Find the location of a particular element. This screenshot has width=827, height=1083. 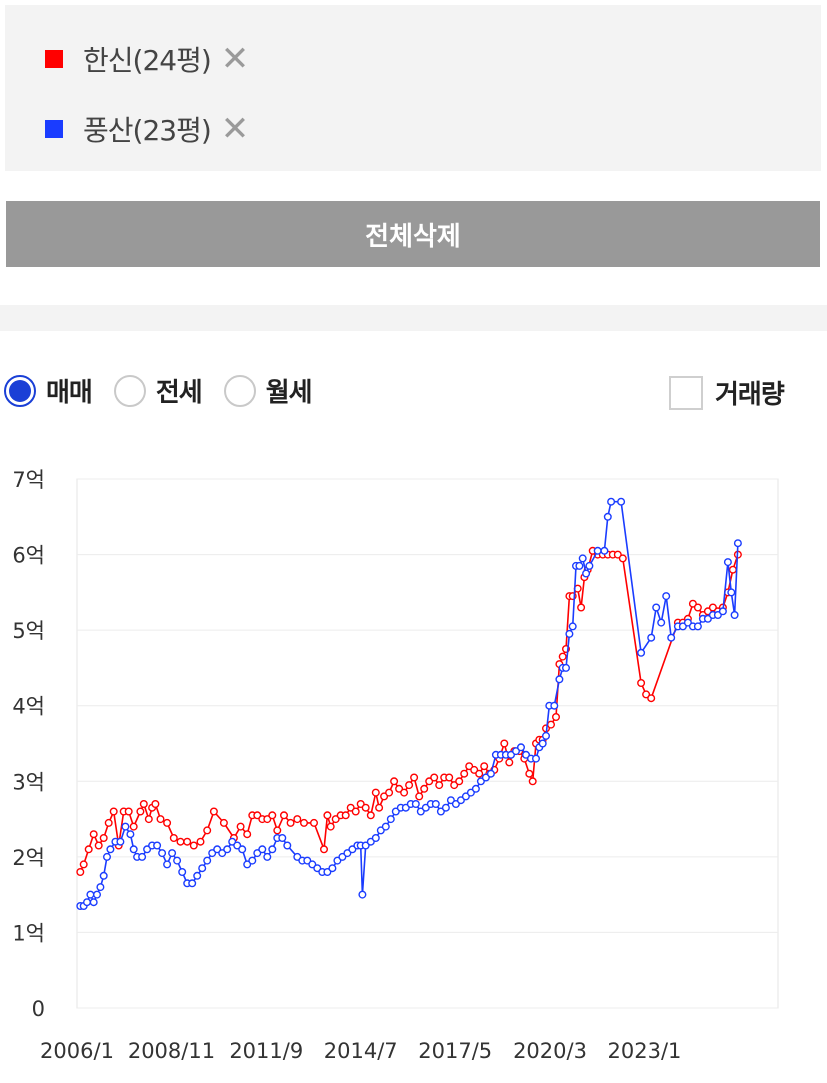

y-tick-label: 3억 is located at coordinates (28, 782).